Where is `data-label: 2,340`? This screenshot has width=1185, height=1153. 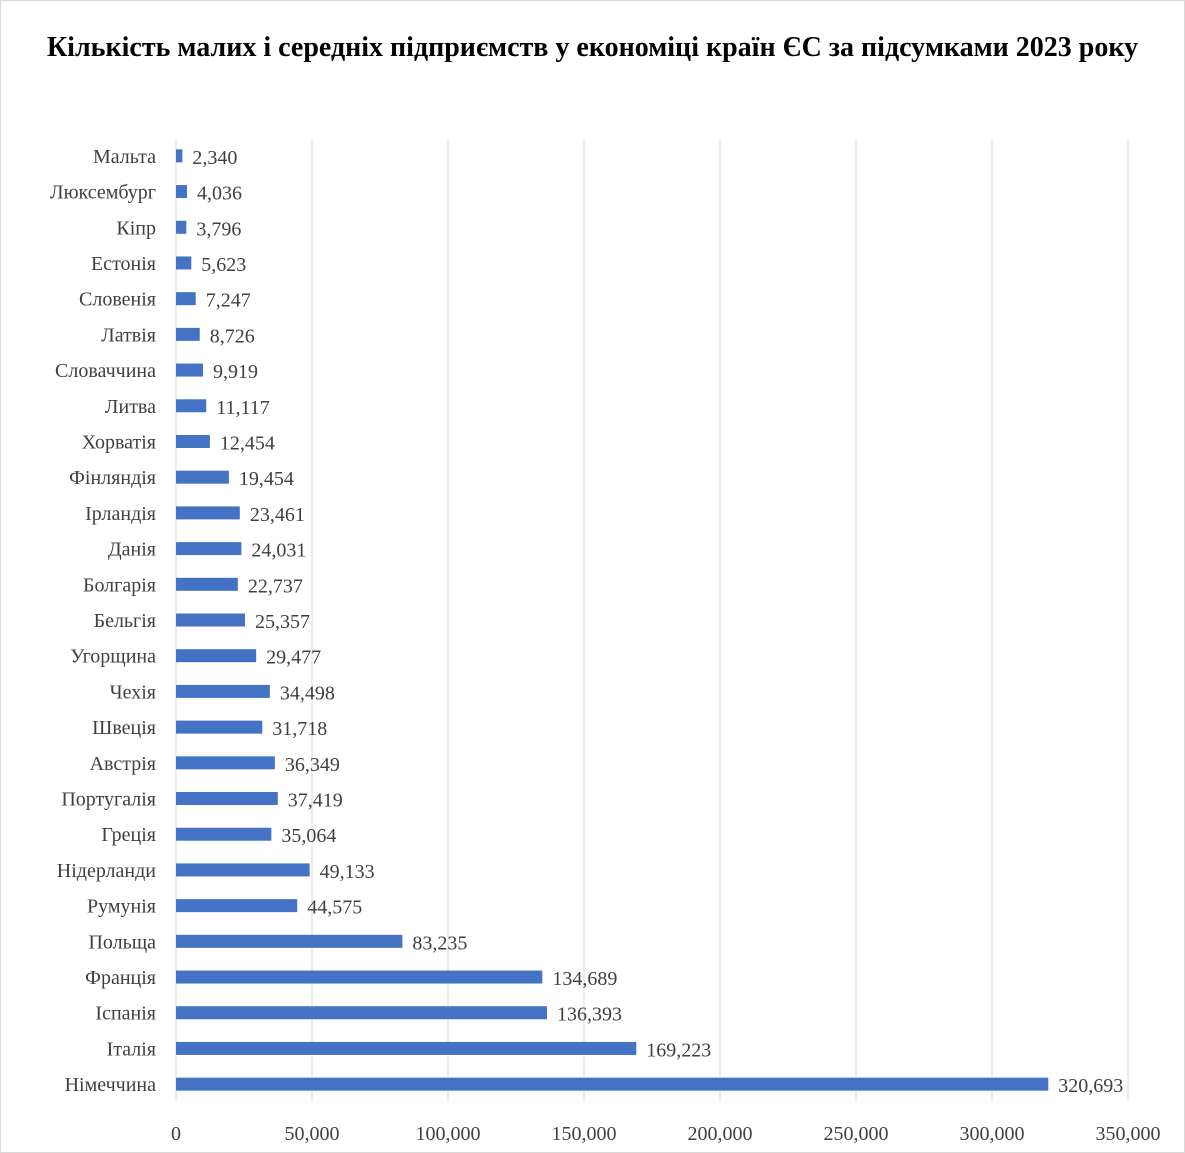 data-label: 2,340 is located at coordinates (214, 158).